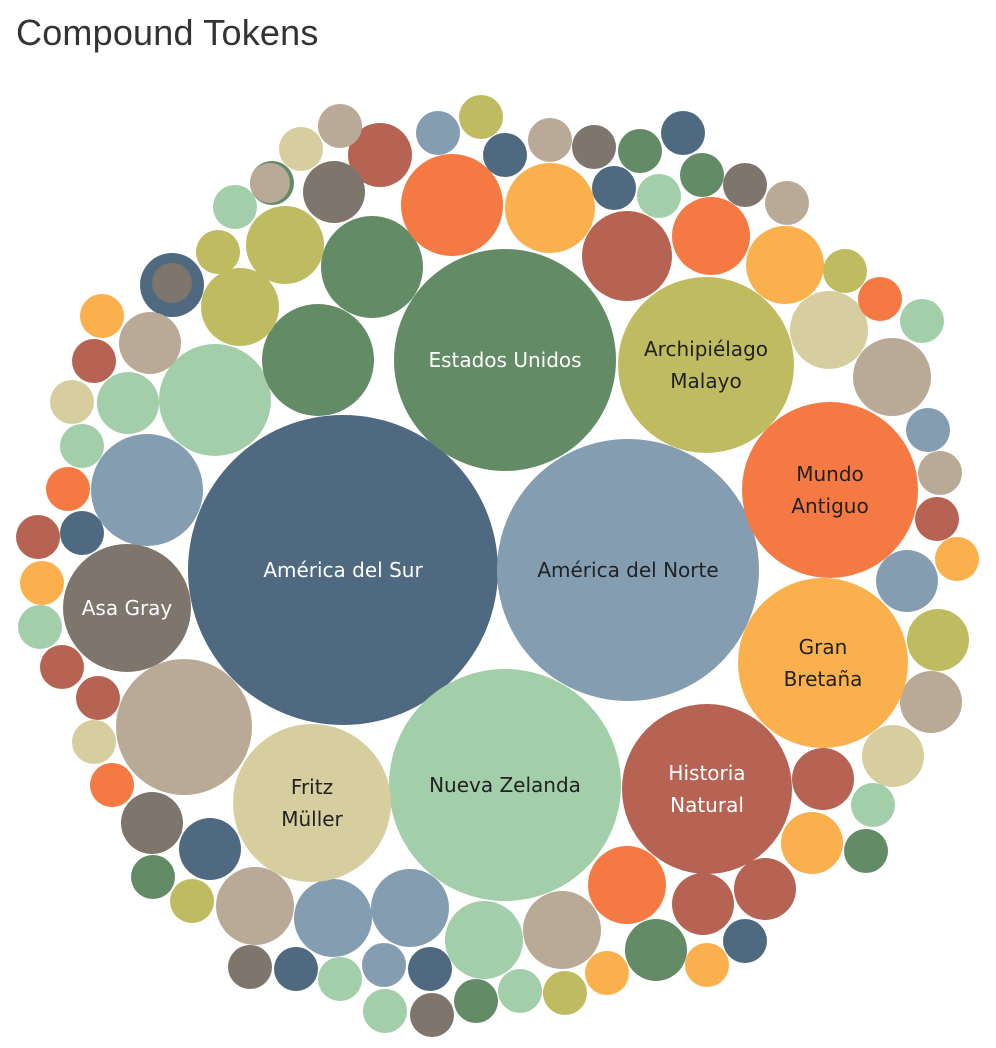  I want to click on bubble-label: Archipiélago, so click(706, 349).